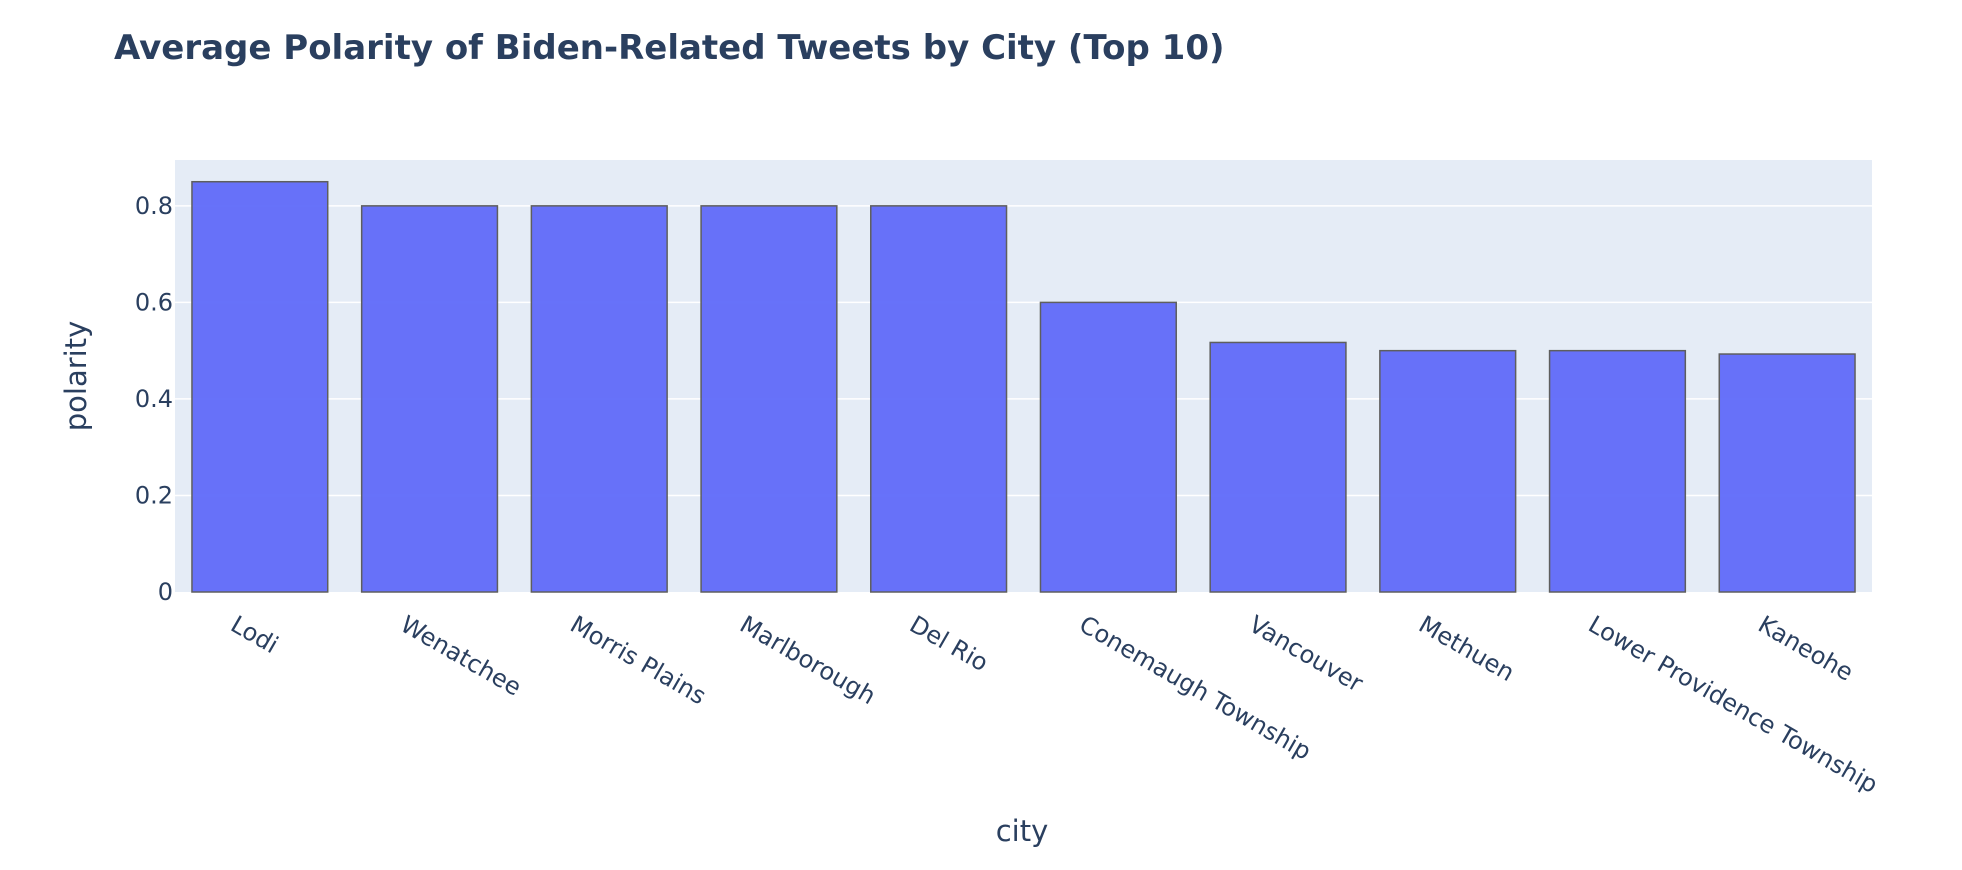 The image size is (1962, 870). I want to click on x-tick-label: Lodi, so click(254, 634).